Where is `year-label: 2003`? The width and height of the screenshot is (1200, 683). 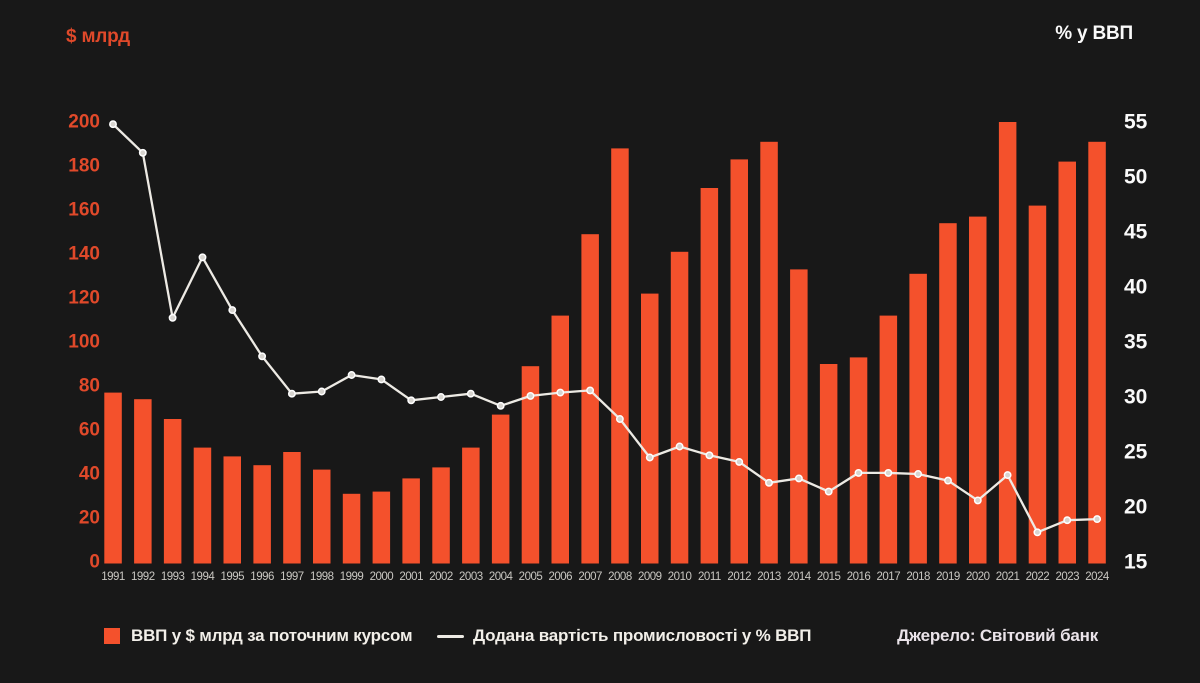 year-label: 2003 is located at coordinates (471, 577).